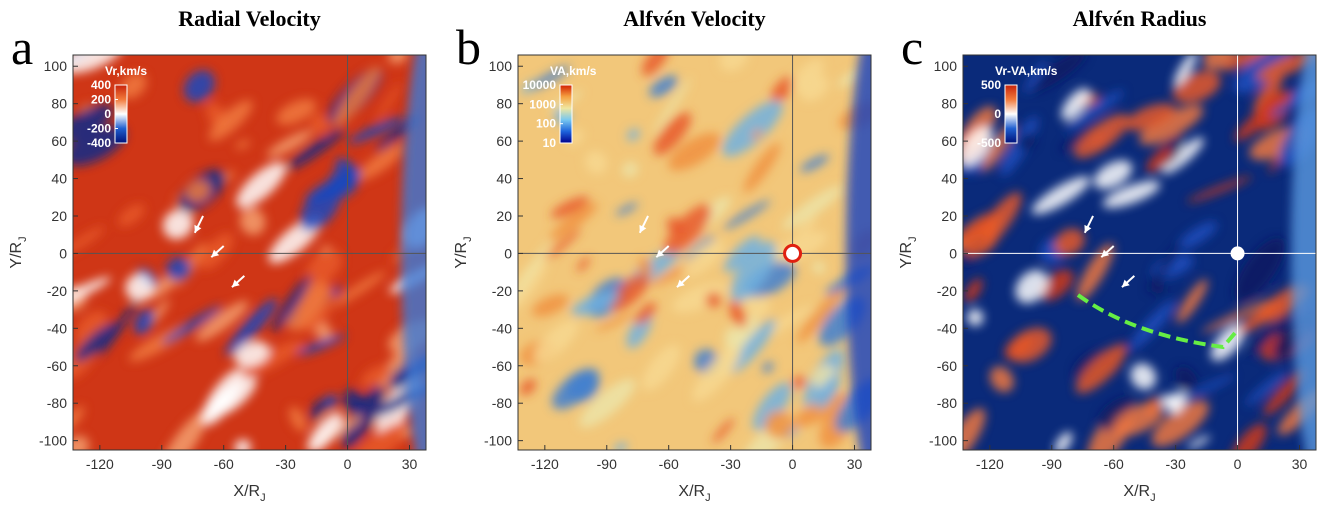 The height and width of the screenshot is (505, 1324). I want to click on y-tick-label: 40, so click(949, 179).